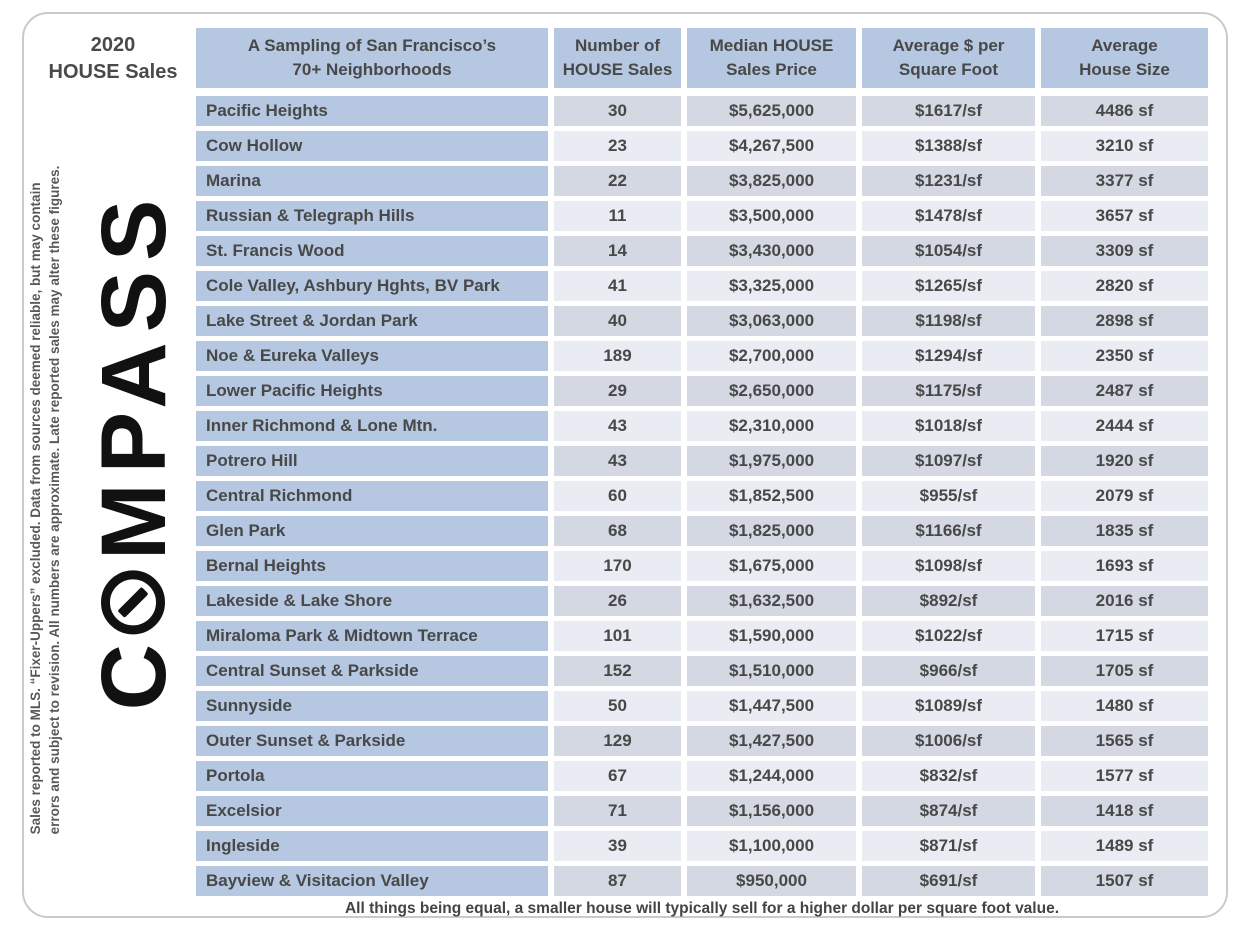 The image size is (1252, 936). Describe the element at coordinates (617, 391) in the screenshot. I see `sales-count-value: 29` at that location.